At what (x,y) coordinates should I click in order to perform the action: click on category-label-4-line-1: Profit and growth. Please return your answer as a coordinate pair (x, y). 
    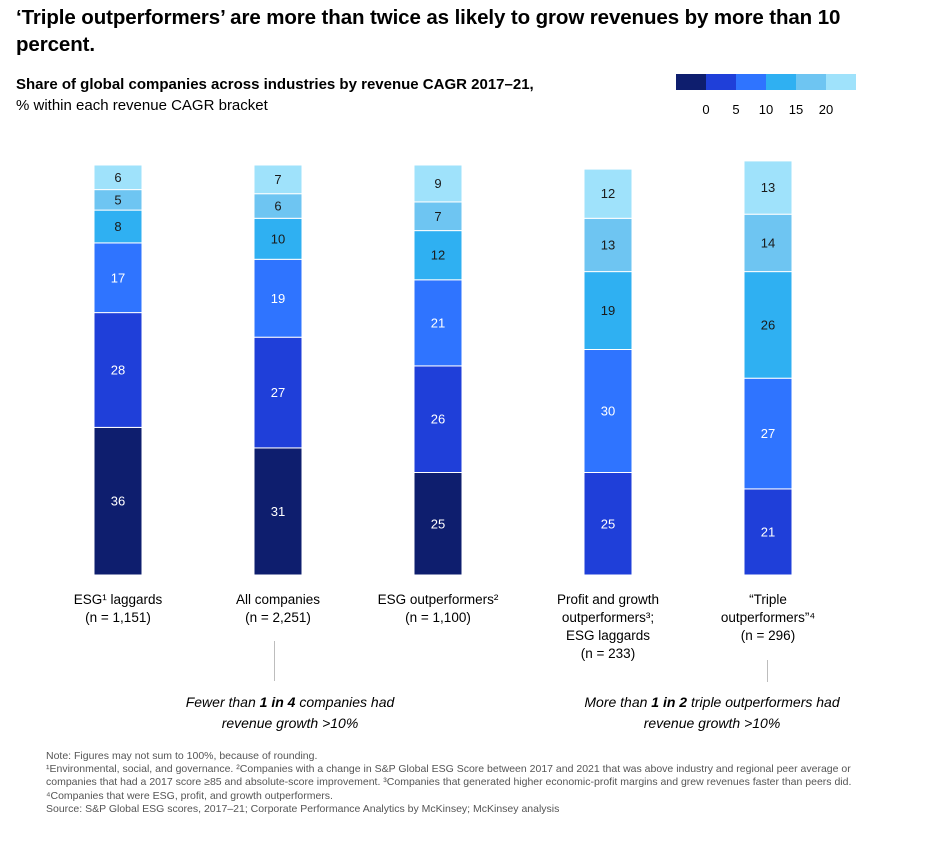
    Looking at the image, I should click on (608, 599).